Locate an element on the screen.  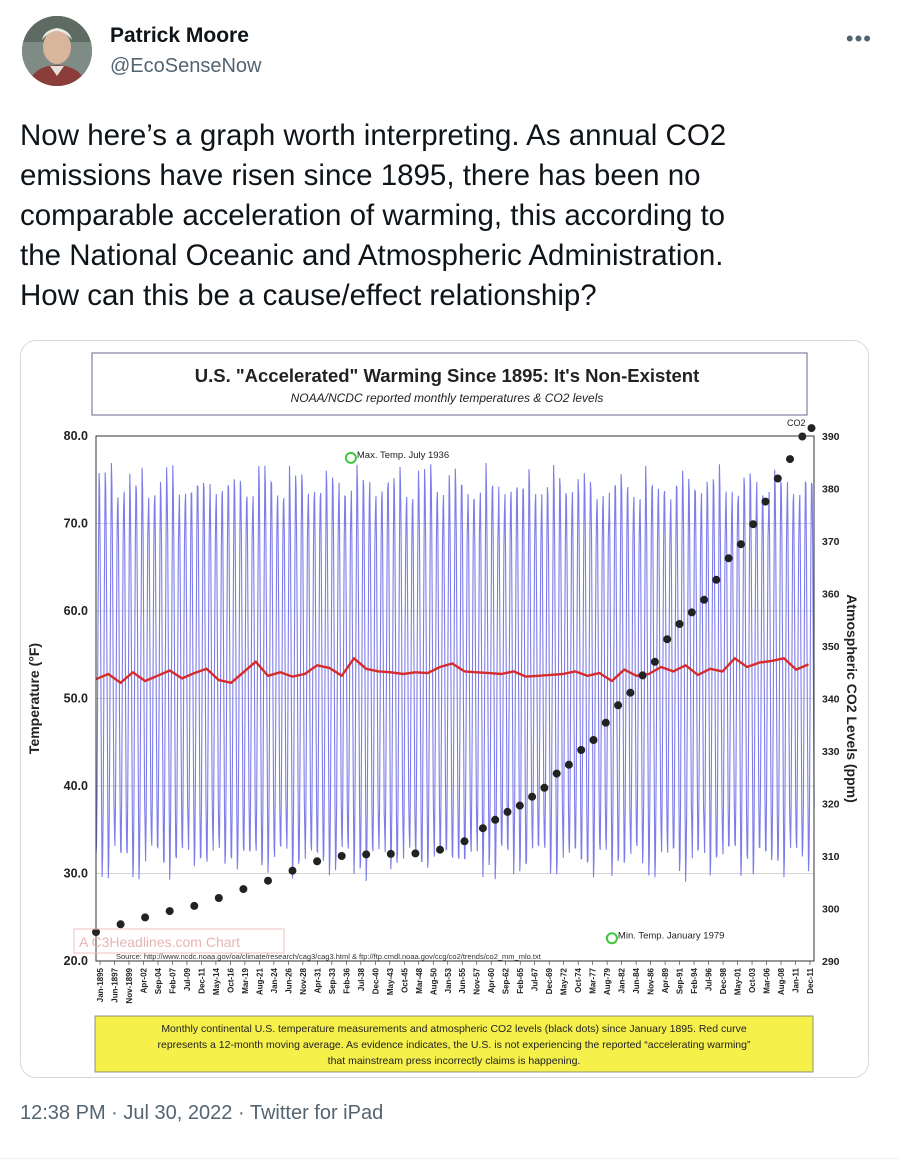
x-tick-label: Dec-69 is located at coordinates (549, 980).